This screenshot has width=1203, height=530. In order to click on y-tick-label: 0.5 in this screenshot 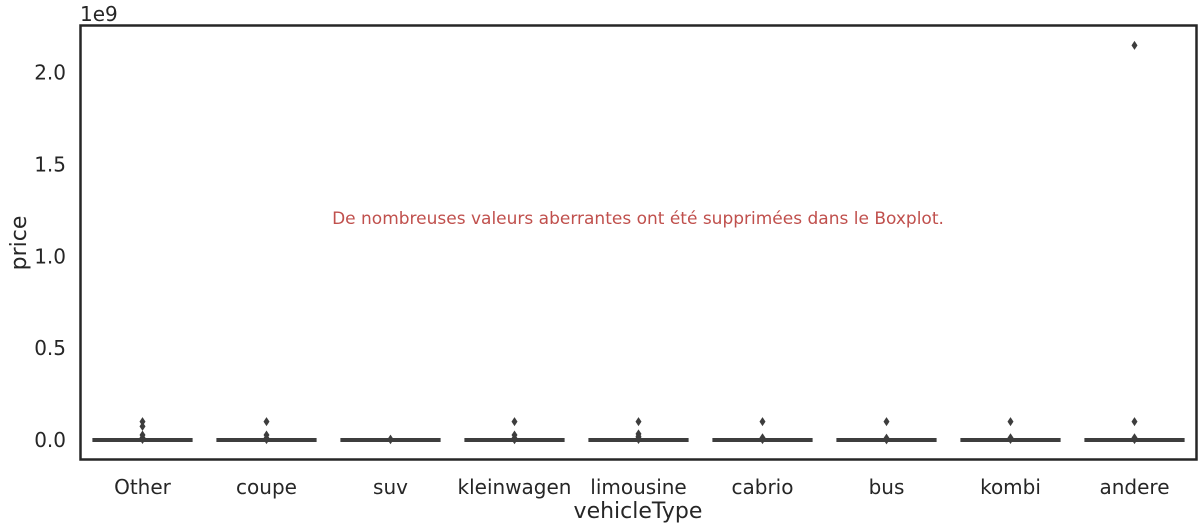, I will do `click(50, 348)`.